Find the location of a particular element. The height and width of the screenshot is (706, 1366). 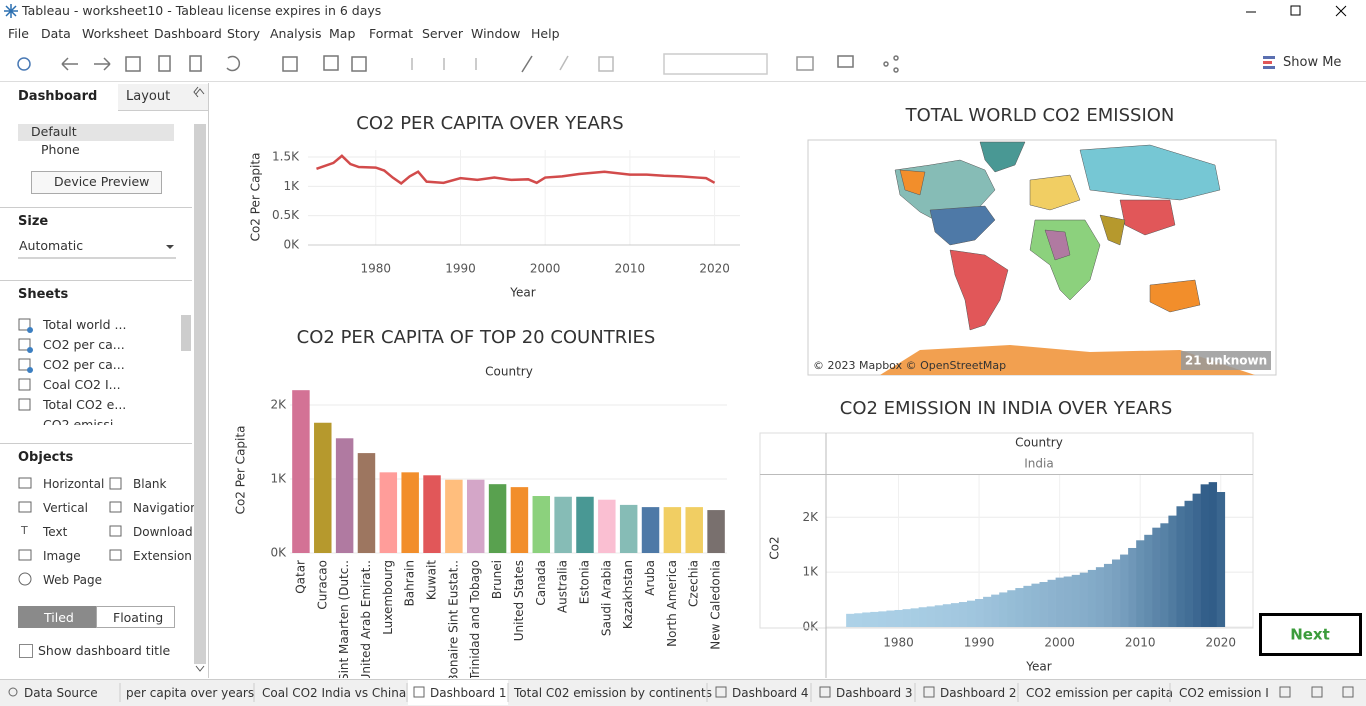

sheet-tab: per capita over years is located at coordinates (190, 693).